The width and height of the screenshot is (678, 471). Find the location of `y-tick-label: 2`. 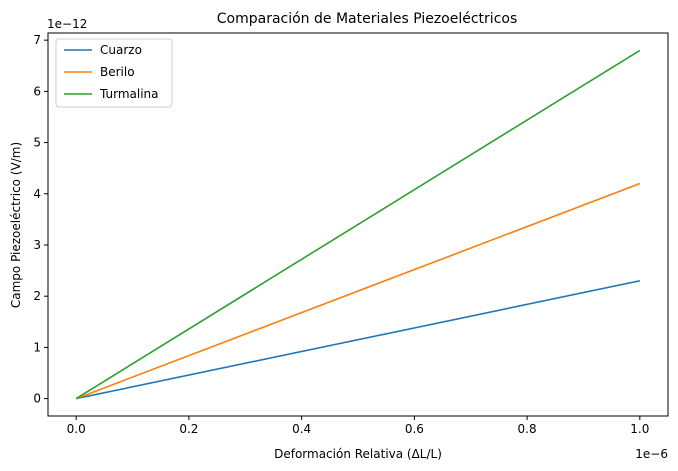

y-tick-label: 2 is located at coordinates (37, 296).